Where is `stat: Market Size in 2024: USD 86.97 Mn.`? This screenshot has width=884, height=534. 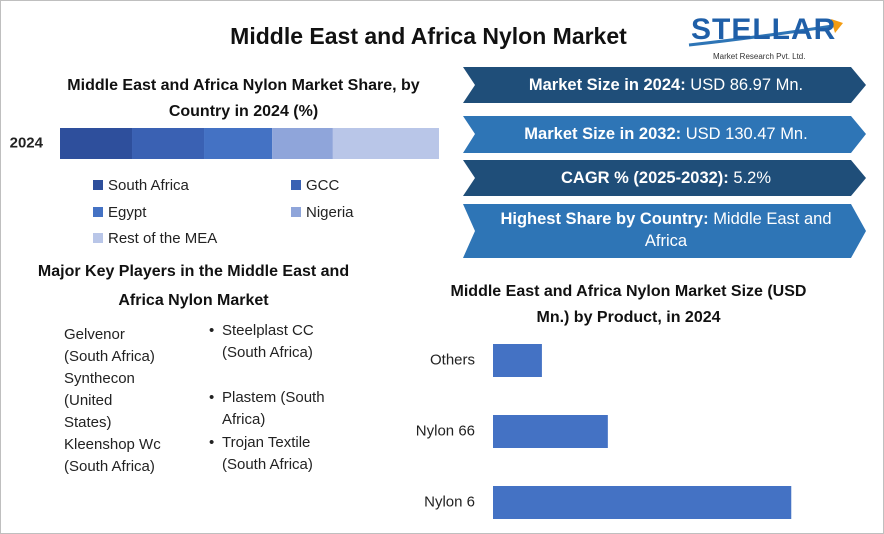
stat: Market Size in 2024: USD 86.97 Mn. is located at coordinates (666, 85).